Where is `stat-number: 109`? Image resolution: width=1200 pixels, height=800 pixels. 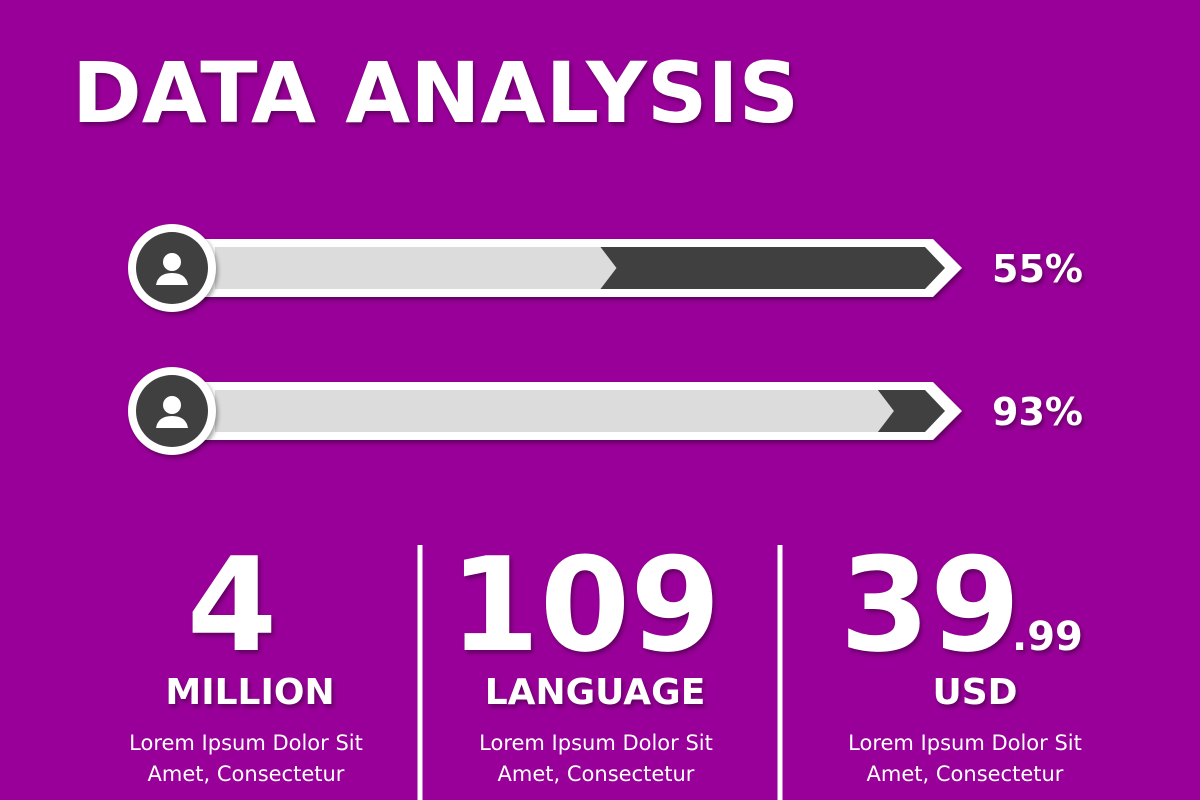
stat-number: 109 is located at coordinates (584, 605).